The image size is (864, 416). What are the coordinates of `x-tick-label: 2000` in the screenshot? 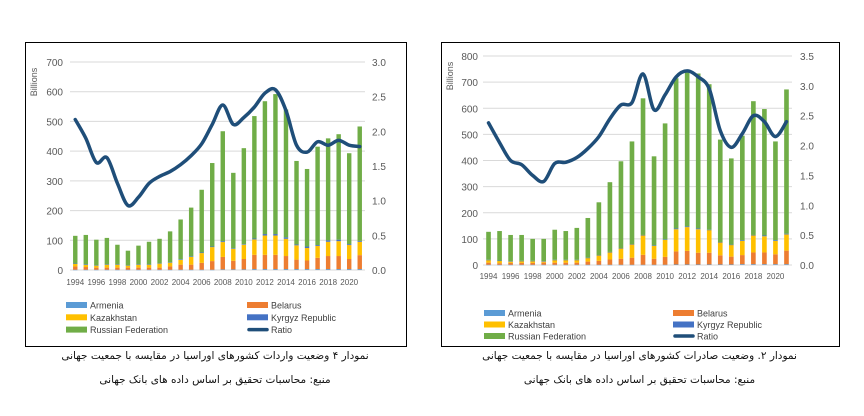 It's located at (555, 276).